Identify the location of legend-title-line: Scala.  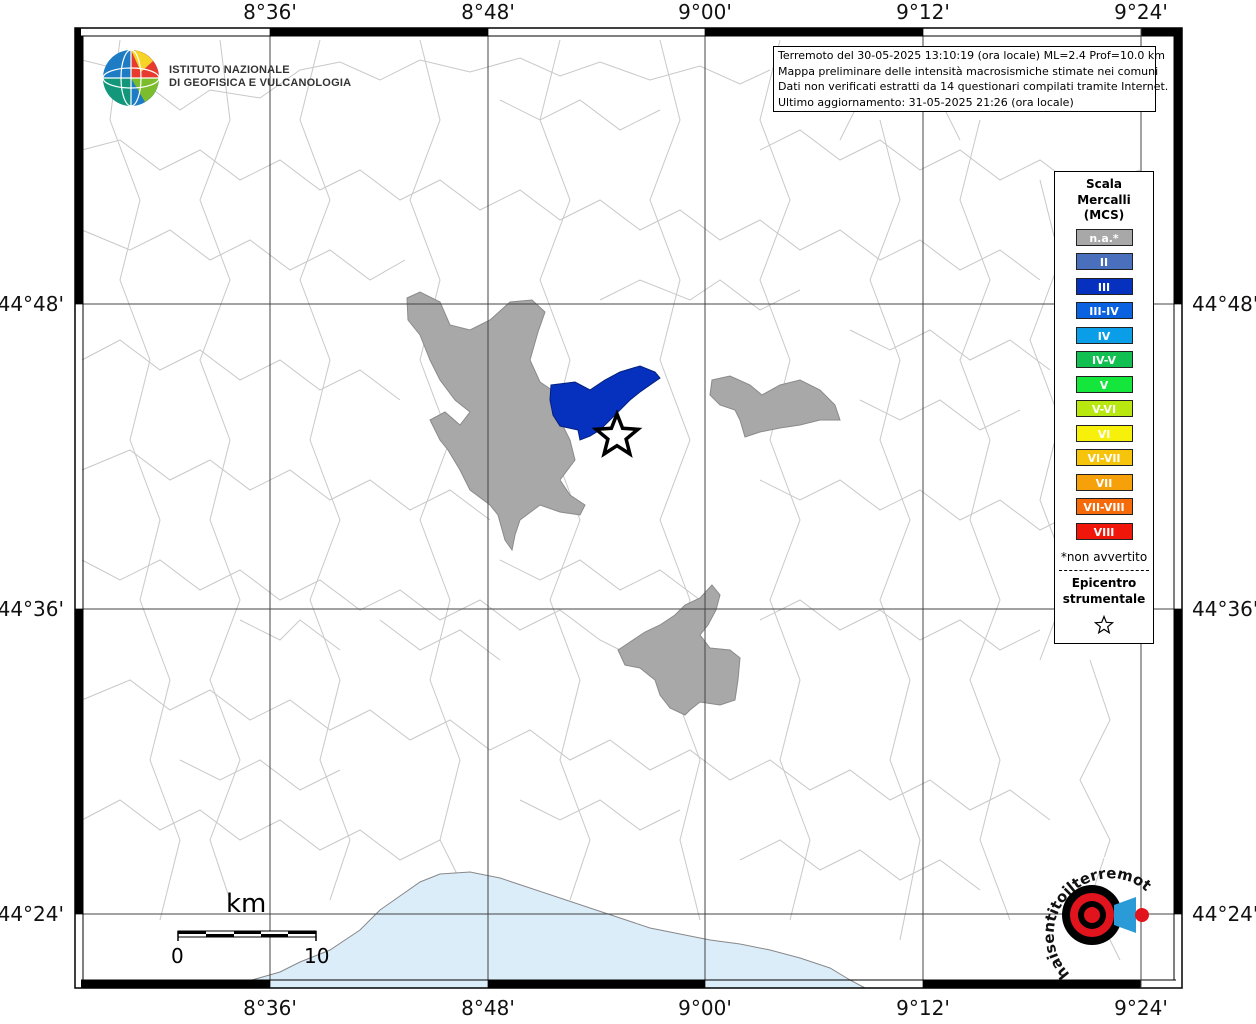
(1104, 184).